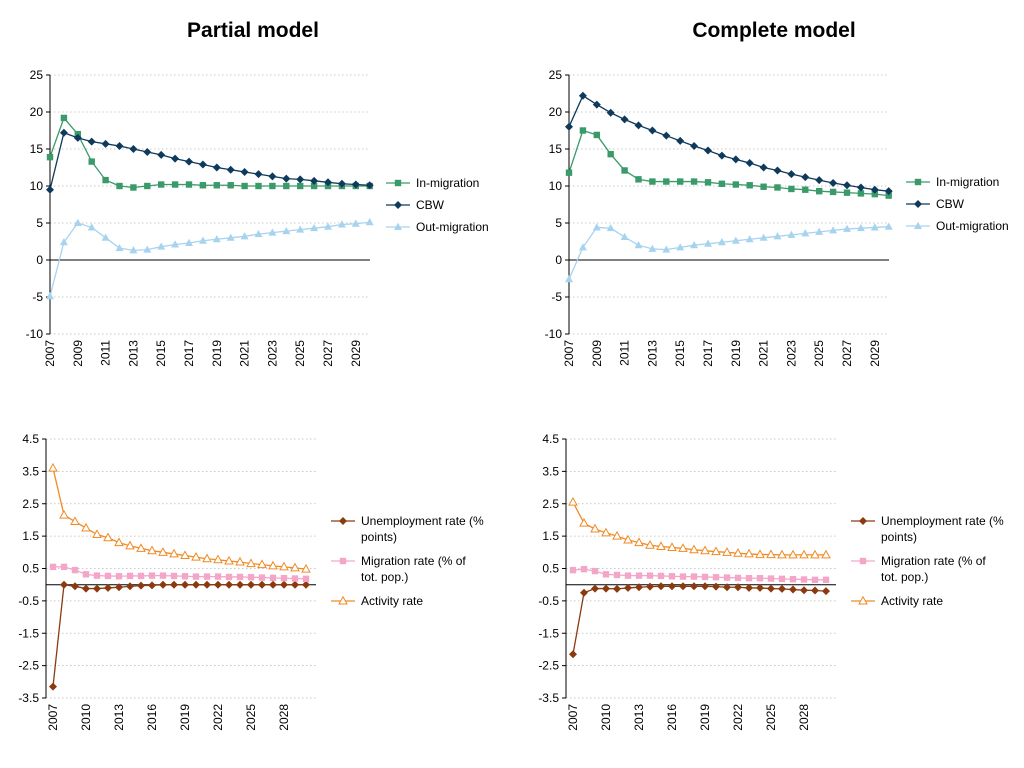  What do you see at coordinates (771, 717) in the screenshot?
I see `x-tick-label: 2025` at bounding box center [771, 717].